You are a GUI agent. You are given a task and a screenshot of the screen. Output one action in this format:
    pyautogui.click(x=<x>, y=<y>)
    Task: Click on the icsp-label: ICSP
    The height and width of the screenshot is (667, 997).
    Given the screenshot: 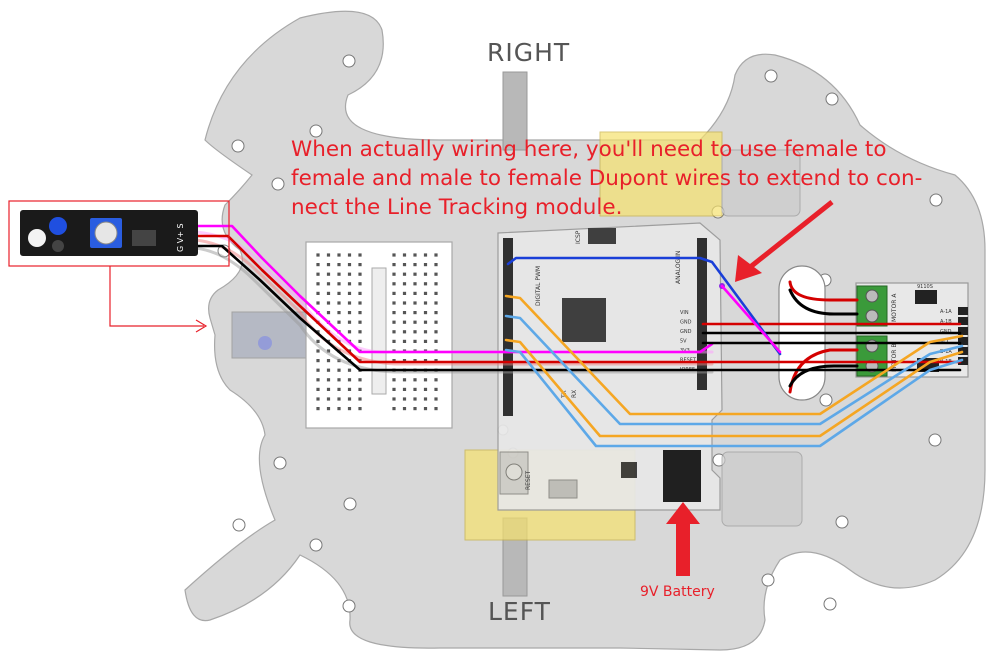 What is the action you would take?
    pyautogui.click(x=578, y=237)
    